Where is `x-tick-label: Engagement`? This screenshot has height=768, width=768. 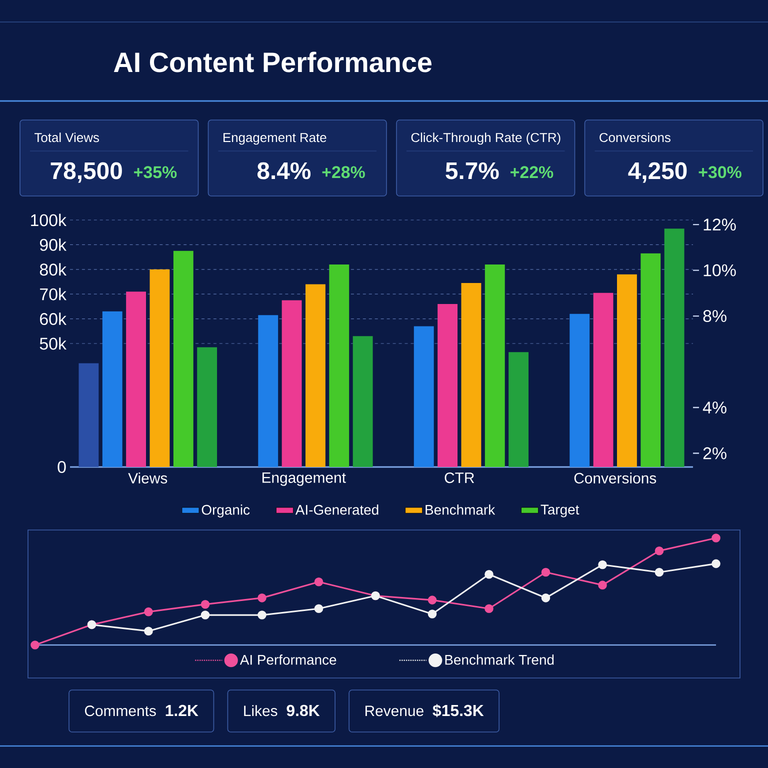
x-tick-label: Engagement is located at coordinates (304, 479).